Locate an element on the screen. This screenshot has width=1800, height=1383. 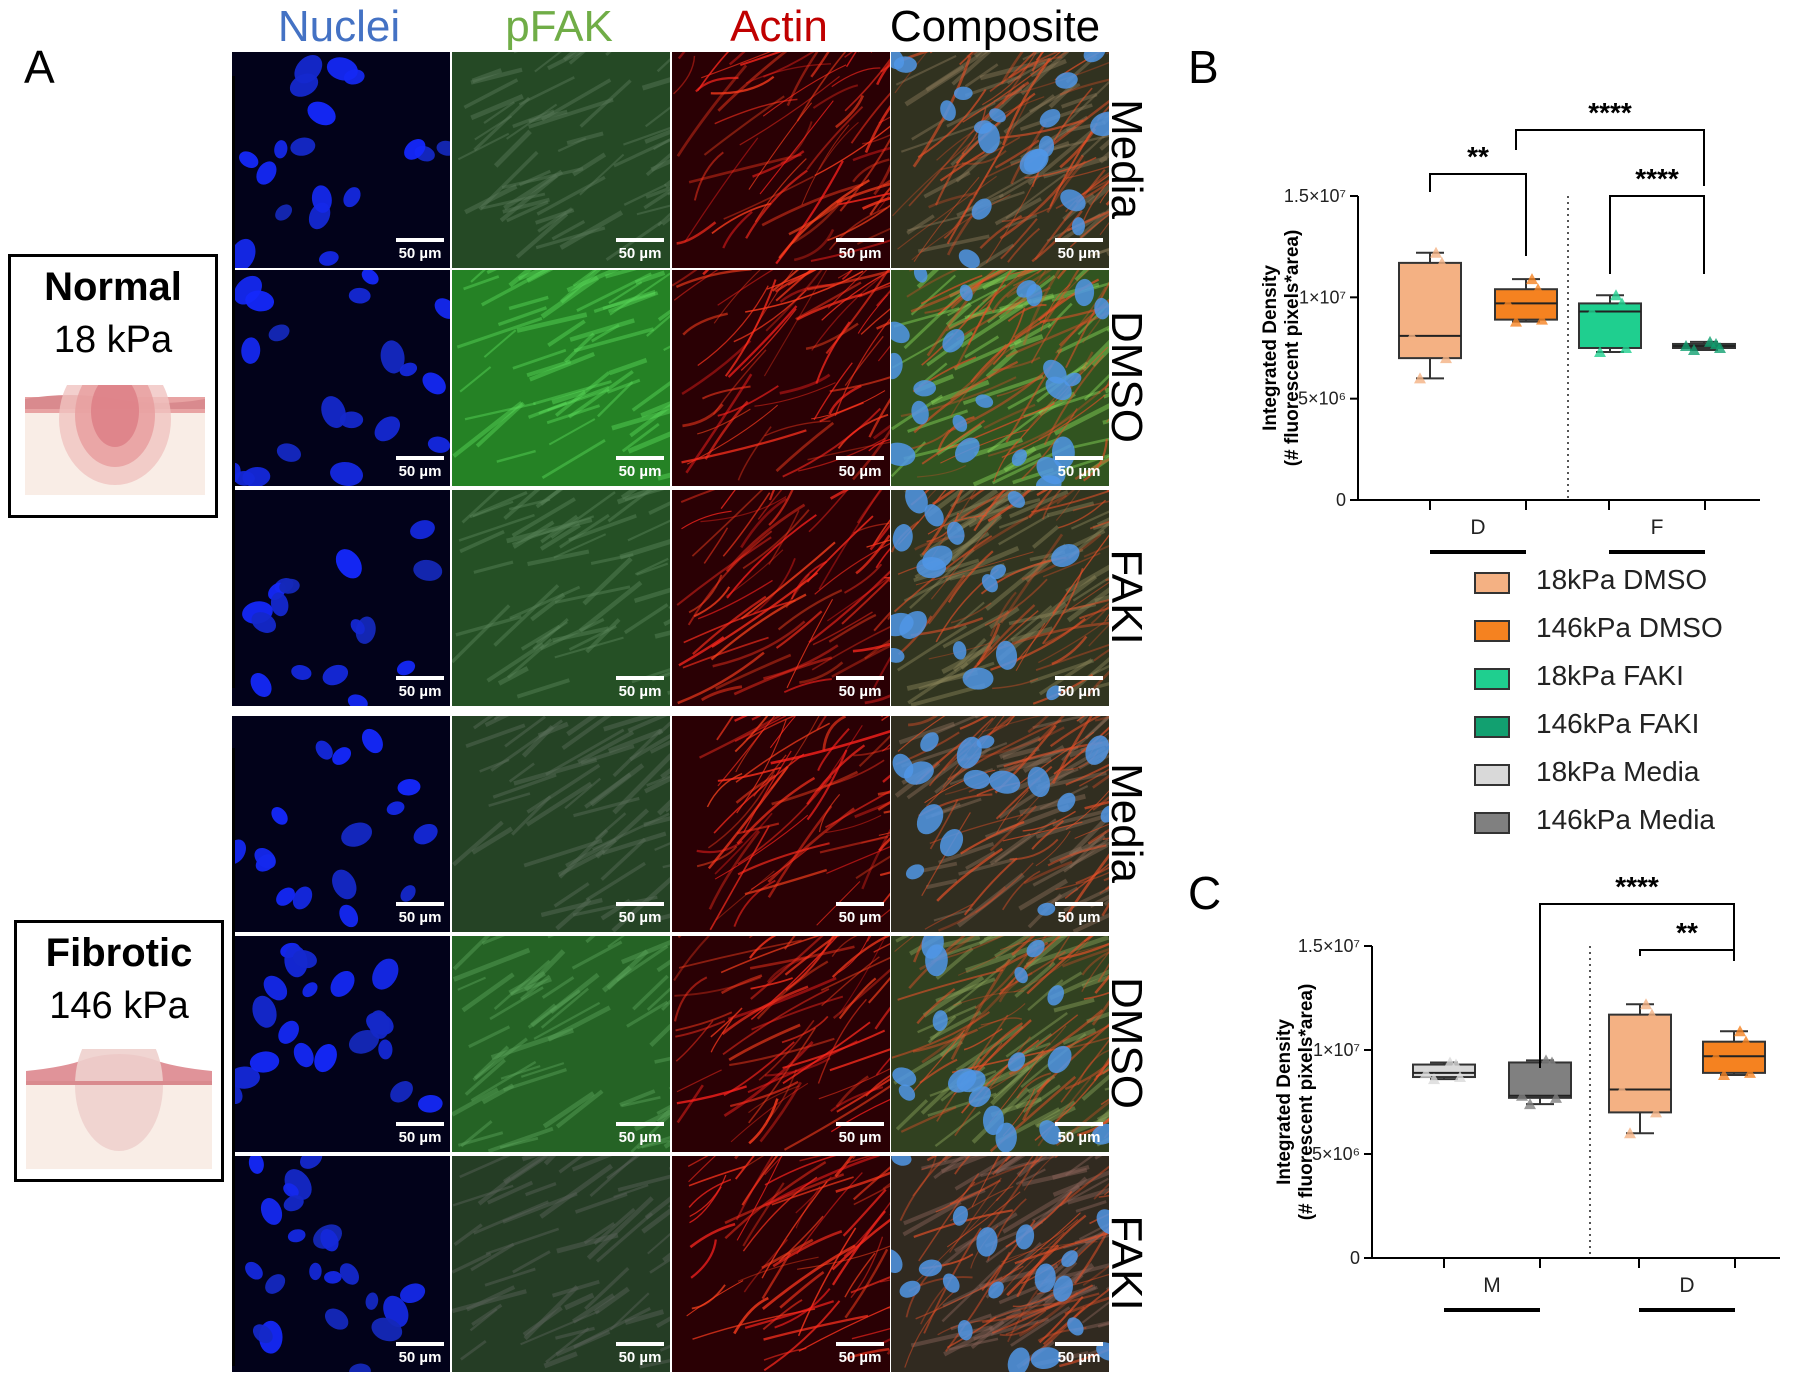
box is located at coordinates (1640, 1064).